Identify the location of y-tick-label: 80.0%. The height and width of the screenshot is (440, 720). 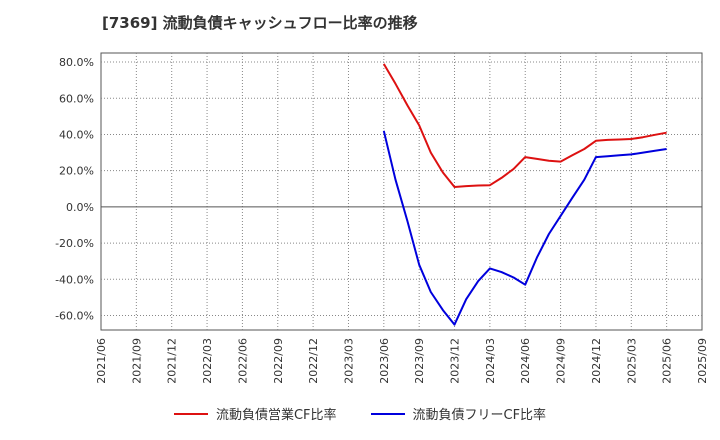
(76, 62).